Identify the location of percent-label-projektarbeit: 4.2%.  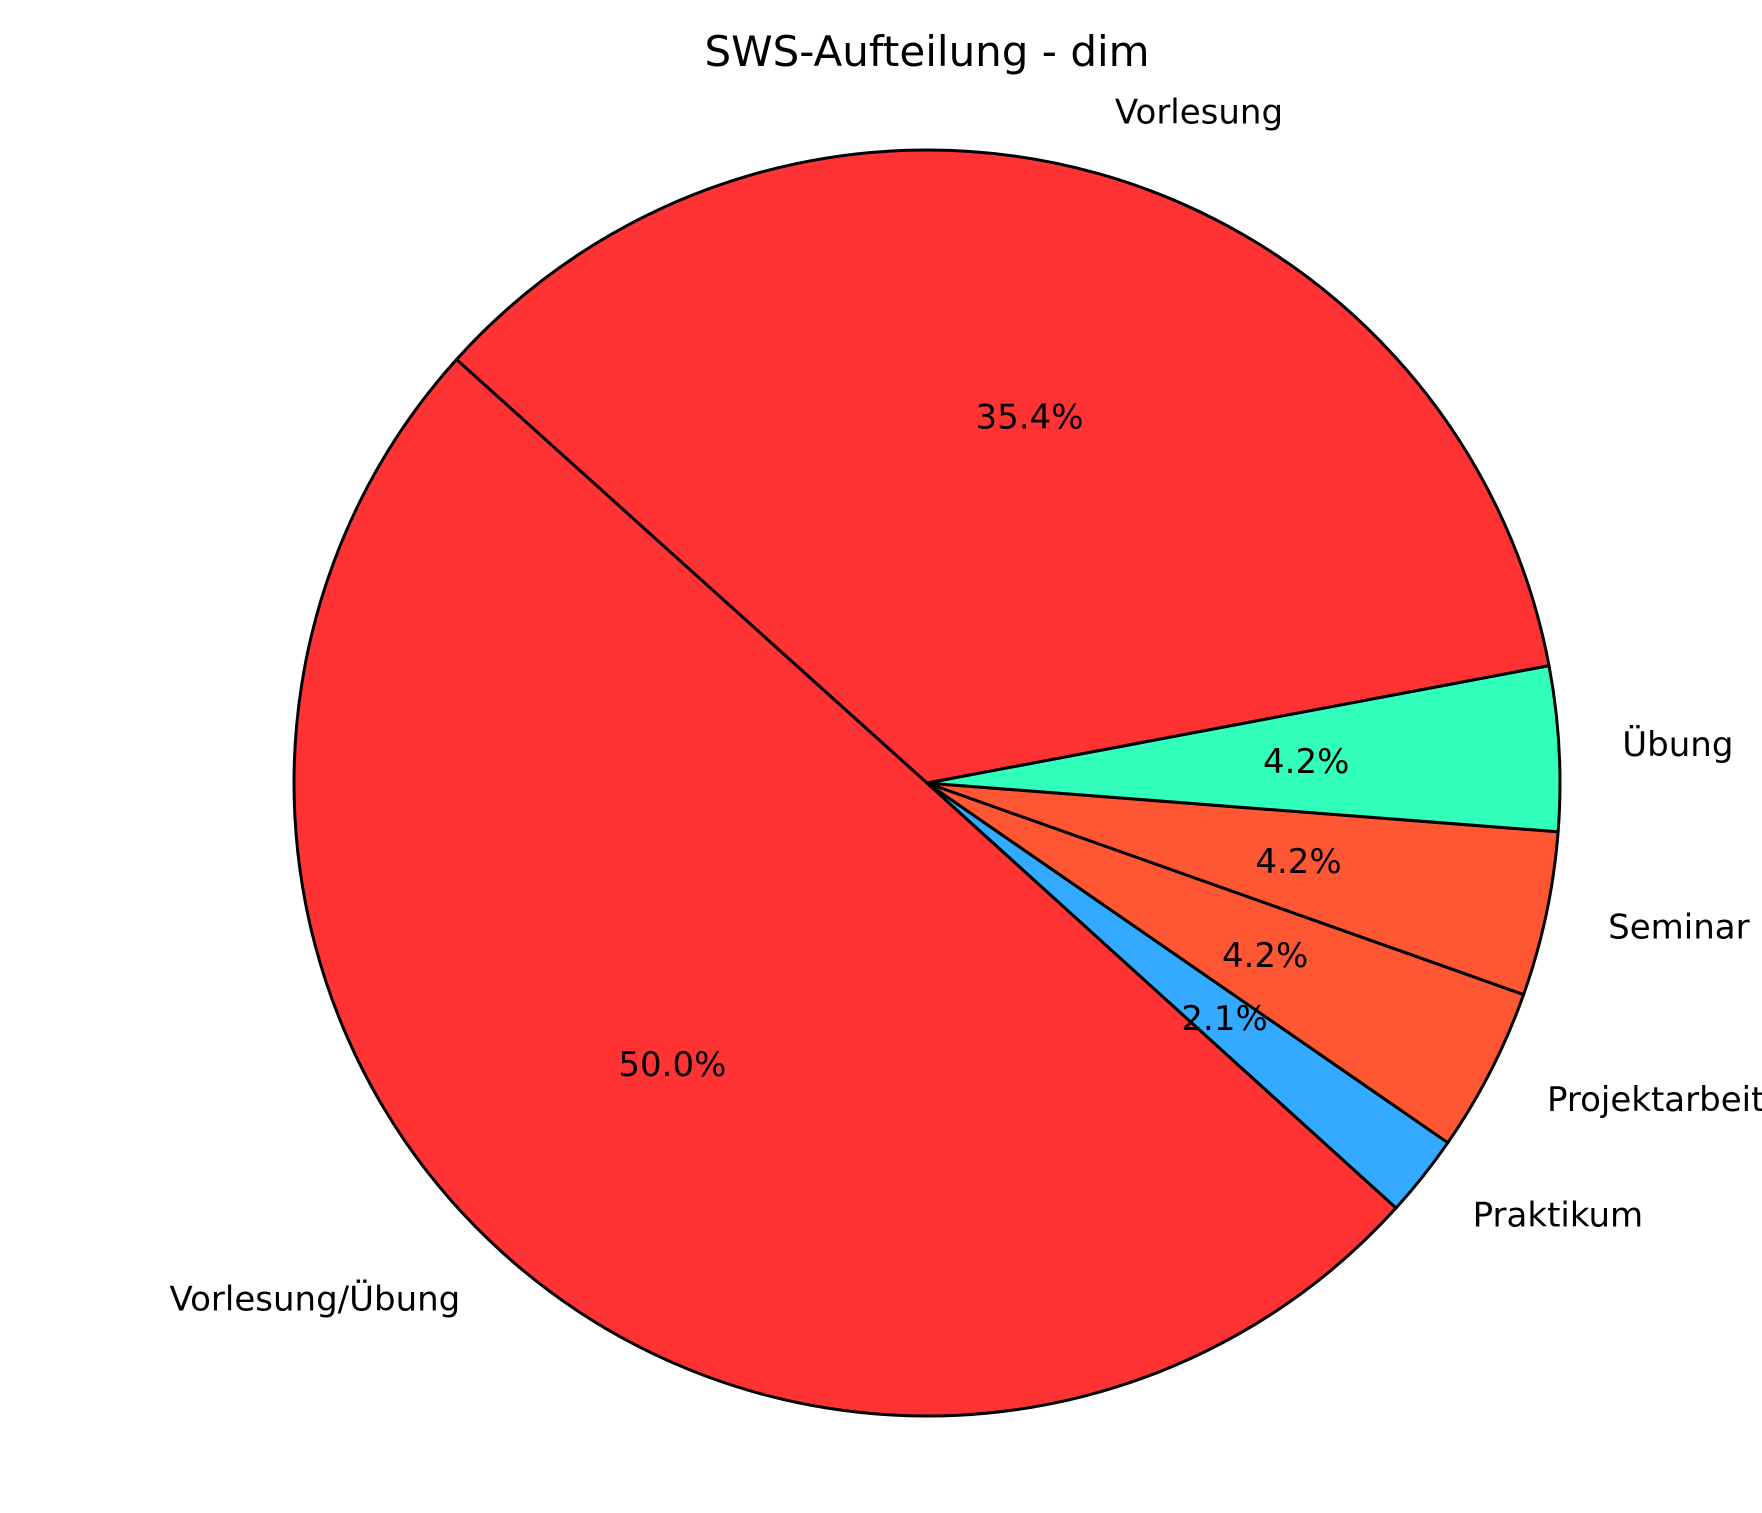
(1265, 956).